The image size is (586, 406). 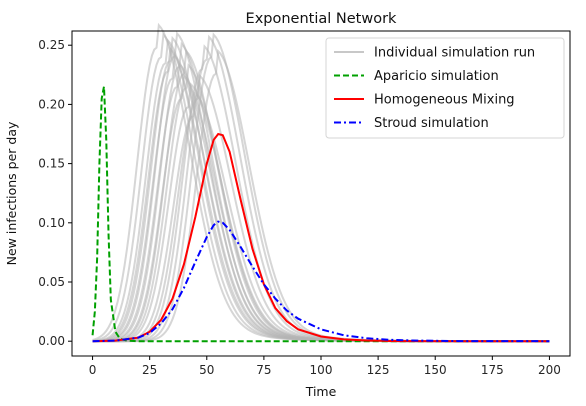 I want to click on legend-entry-label: Homogeneous Mixing, so click(x=444, y=100).